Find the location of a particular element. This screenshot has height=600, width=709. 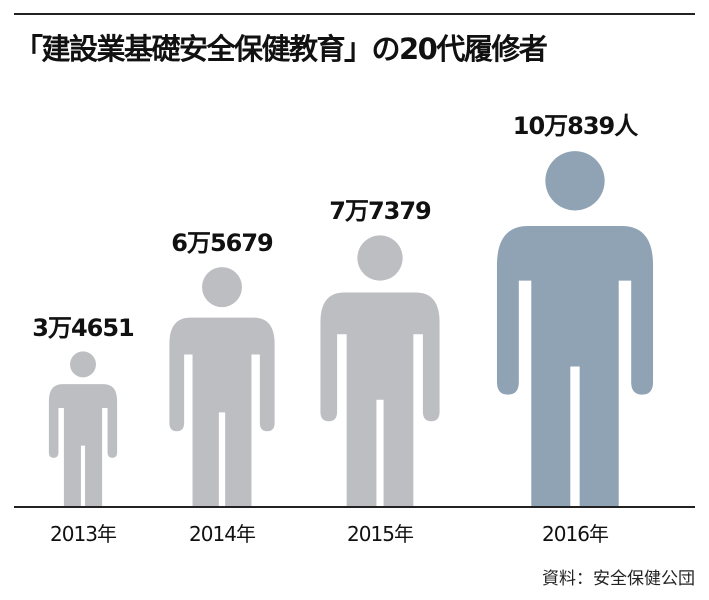

x-tick-label: 2016年 is located at coordinates (575, 534).